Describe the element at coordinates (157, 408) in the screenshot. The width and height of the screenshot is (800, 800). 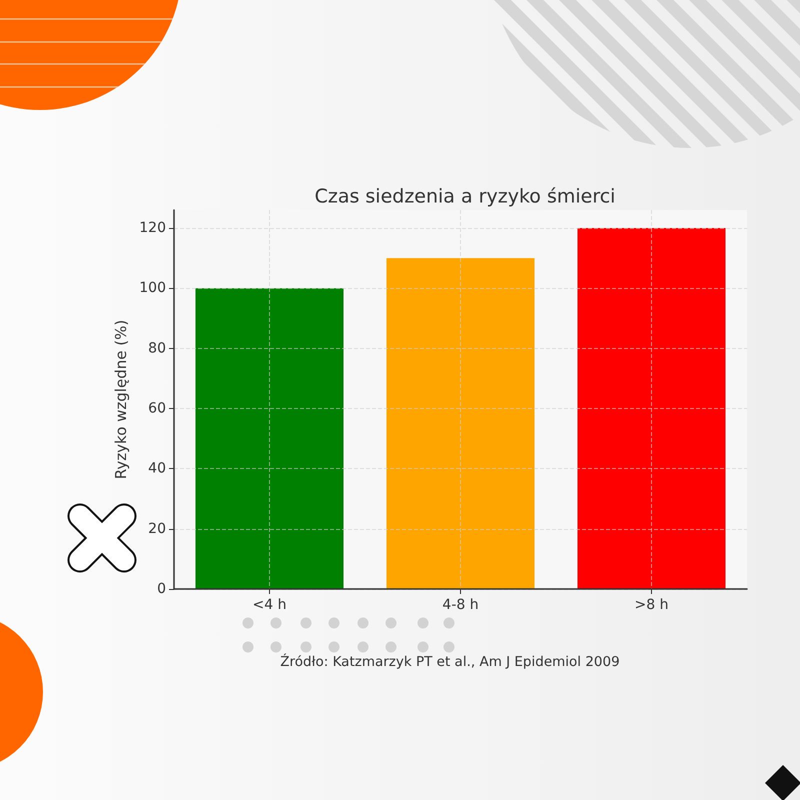
I see `y-tick-label: 60` at that location.